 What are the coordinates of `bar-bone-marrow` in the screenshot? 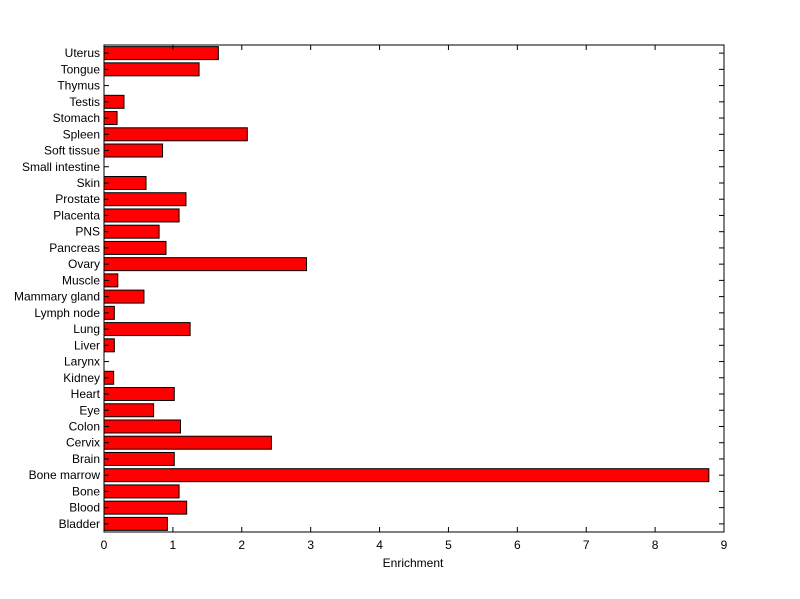 It's located at (406, 475).